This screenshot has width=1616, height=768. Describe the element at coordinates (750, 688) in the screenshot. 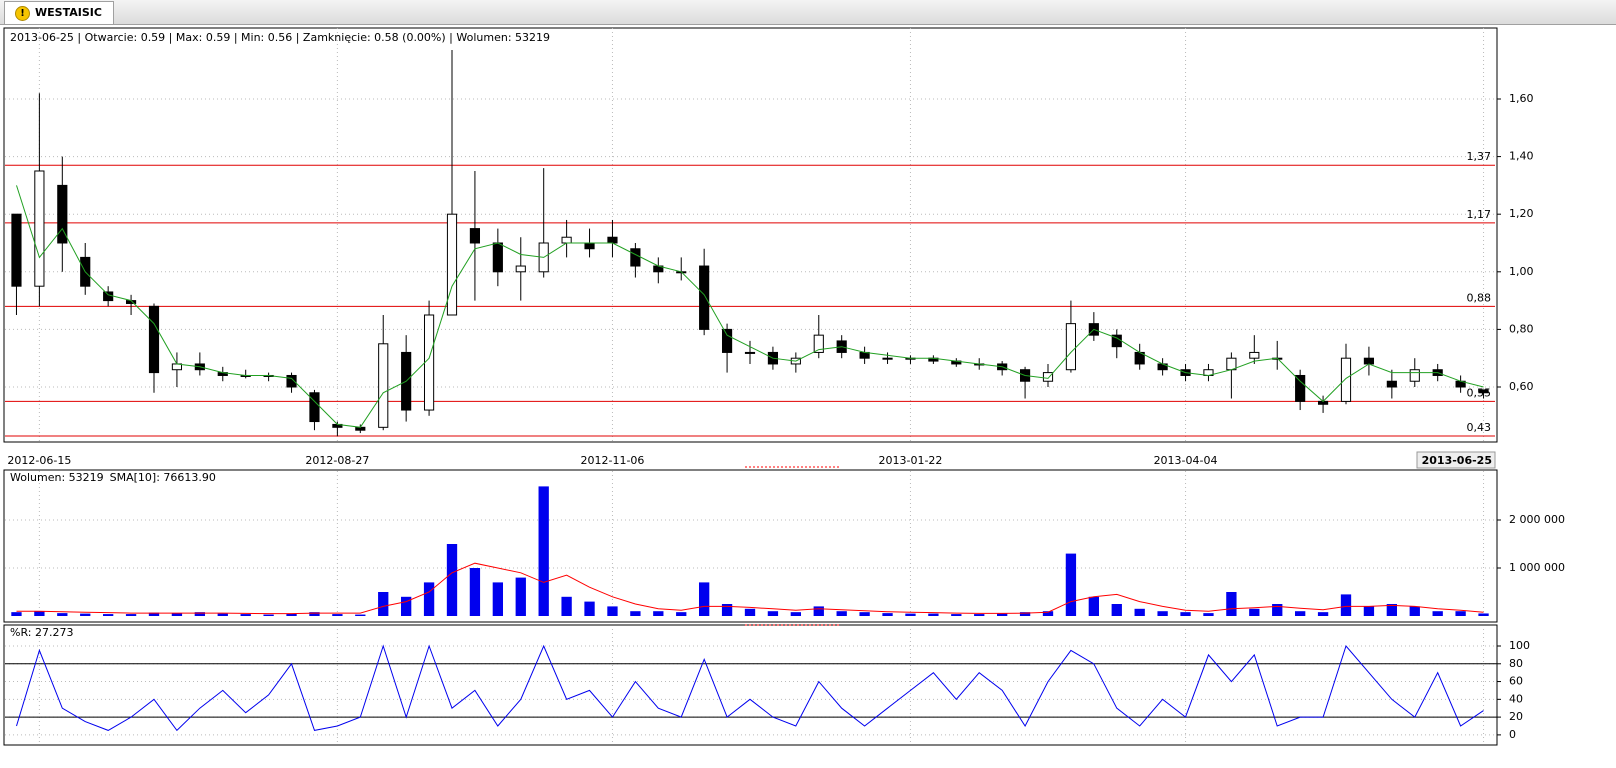

I see `wr-line` at that location.